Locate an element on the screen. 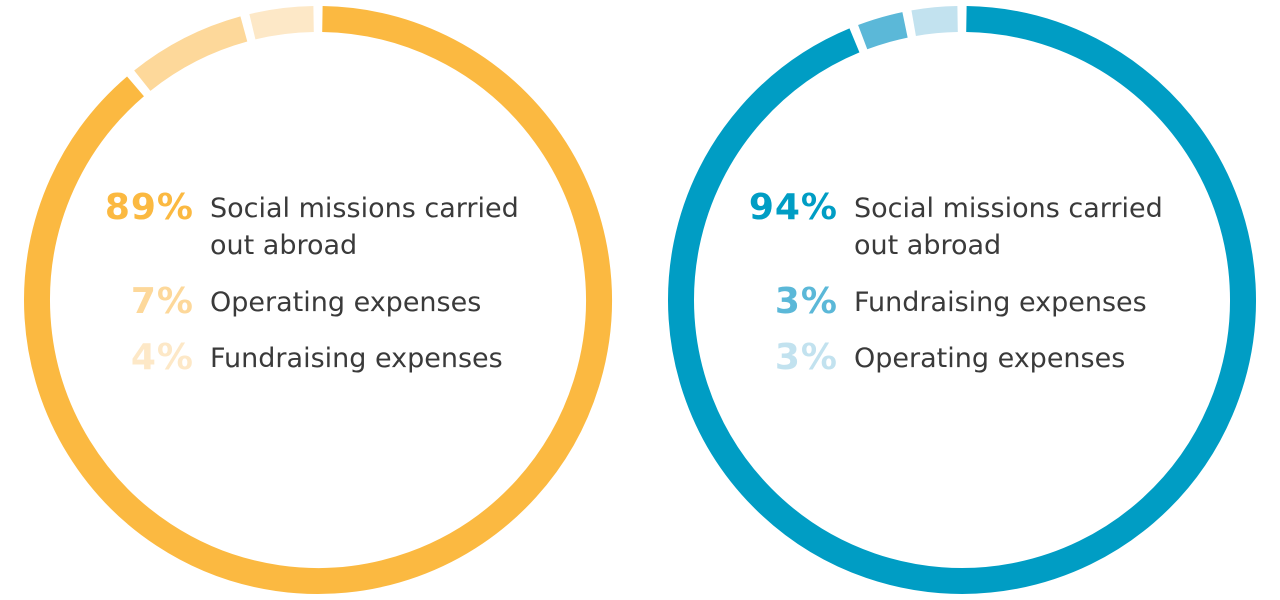  slice-percent: 4% is located at coordinates (162, 357).